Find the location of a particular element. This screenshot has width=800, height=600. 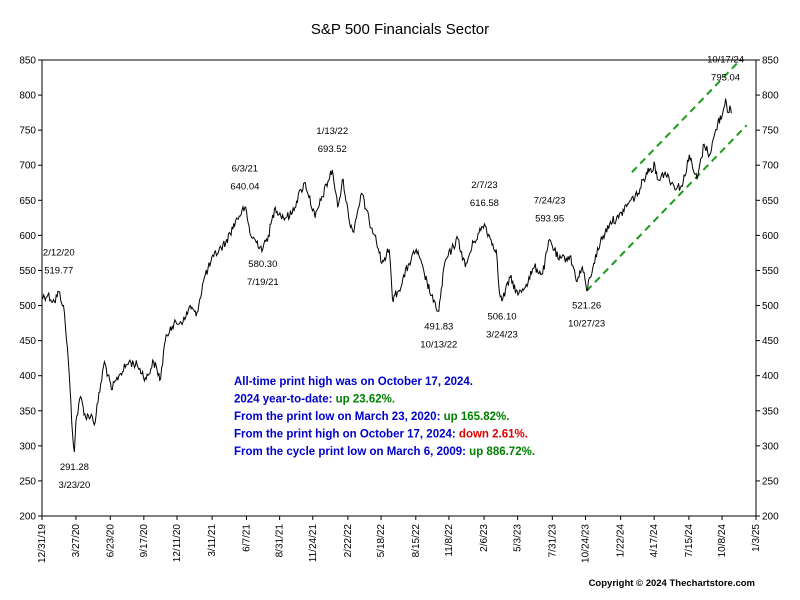

y-tick-label-right: 350 is located at coordinates (770, 411).